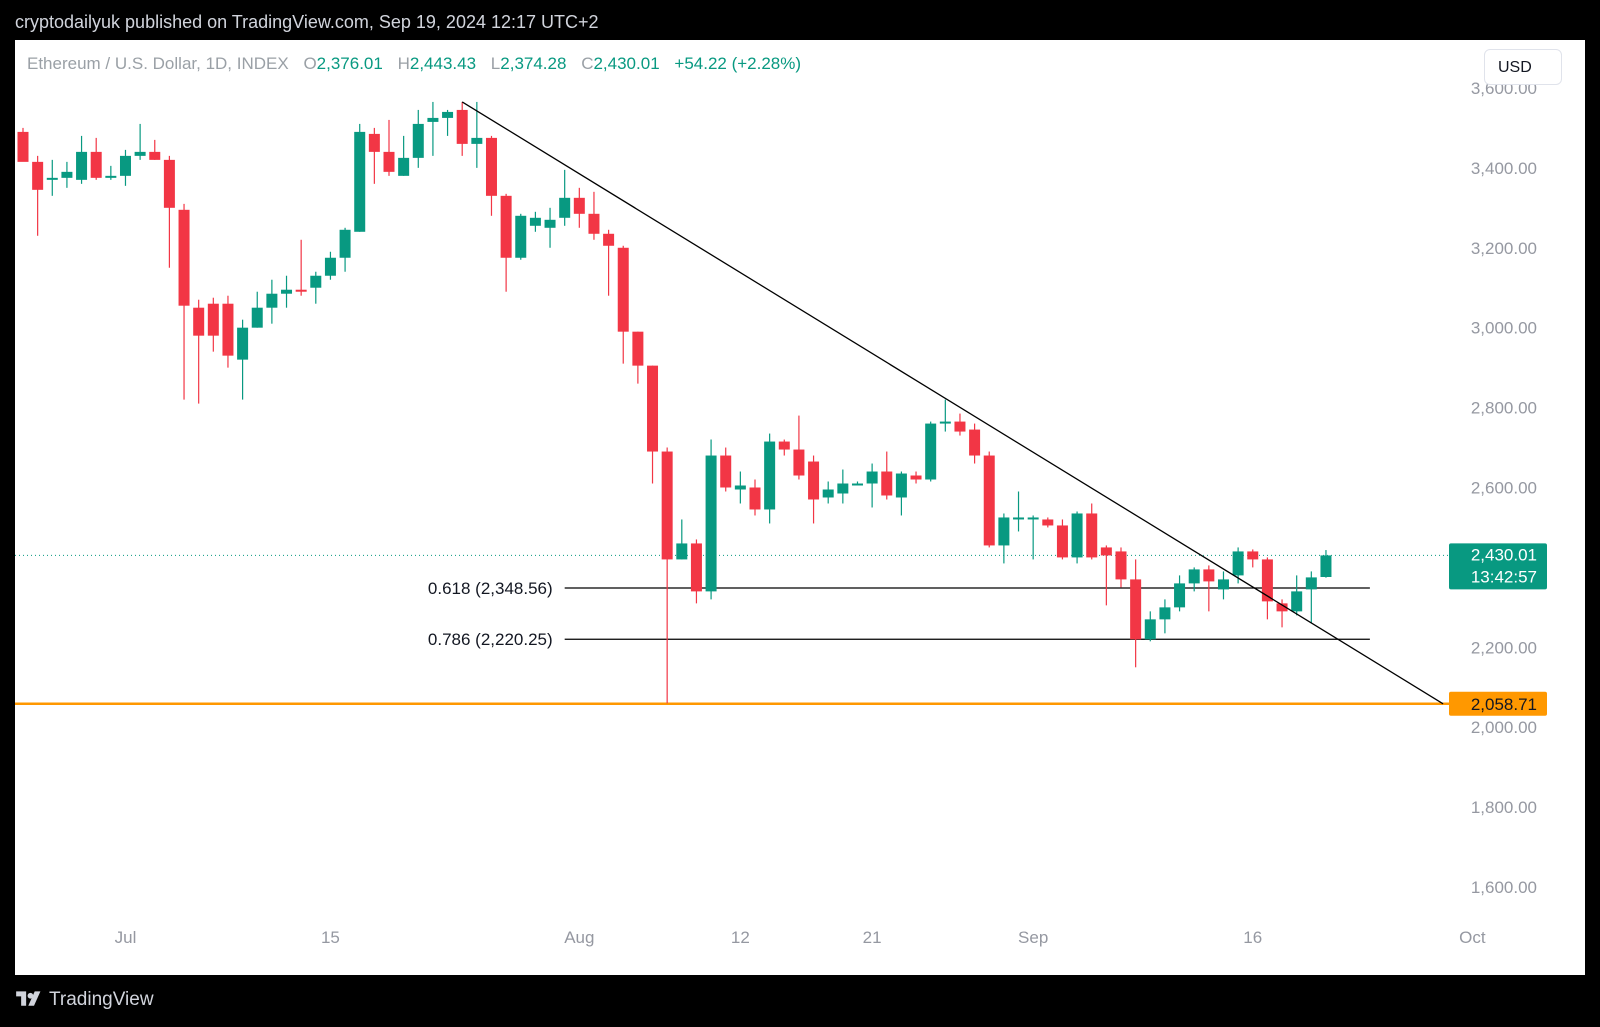 This screenshot has width=1600, height=1027. I want to click on x-tick-label: Aug, so click(579, 937).